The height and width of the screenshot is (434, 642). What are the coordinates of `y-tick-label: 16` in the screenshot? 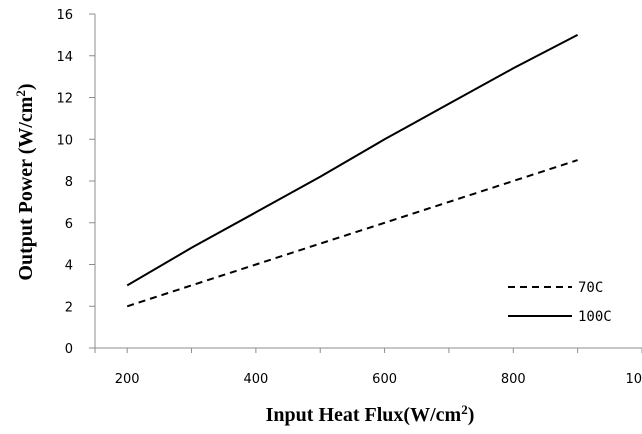 It's located at (64, 15).